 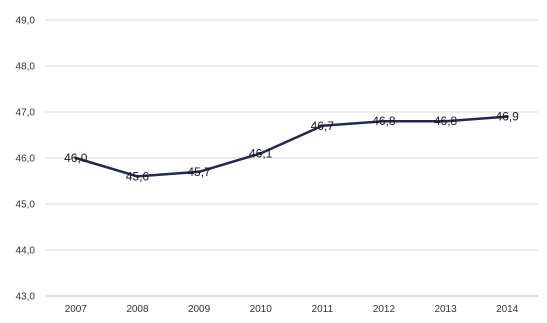 I want to click on x-tick-label: 2011, so click(x=323, y=309).